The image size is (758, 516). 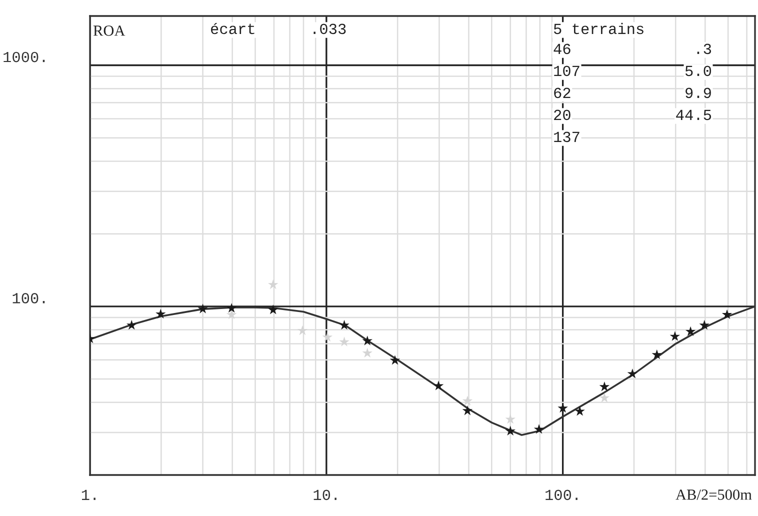 What do you see at coordinates (325, 495) in the screenshot?
I see `x-tick-label: 10.` at bounding box center [325, 495].